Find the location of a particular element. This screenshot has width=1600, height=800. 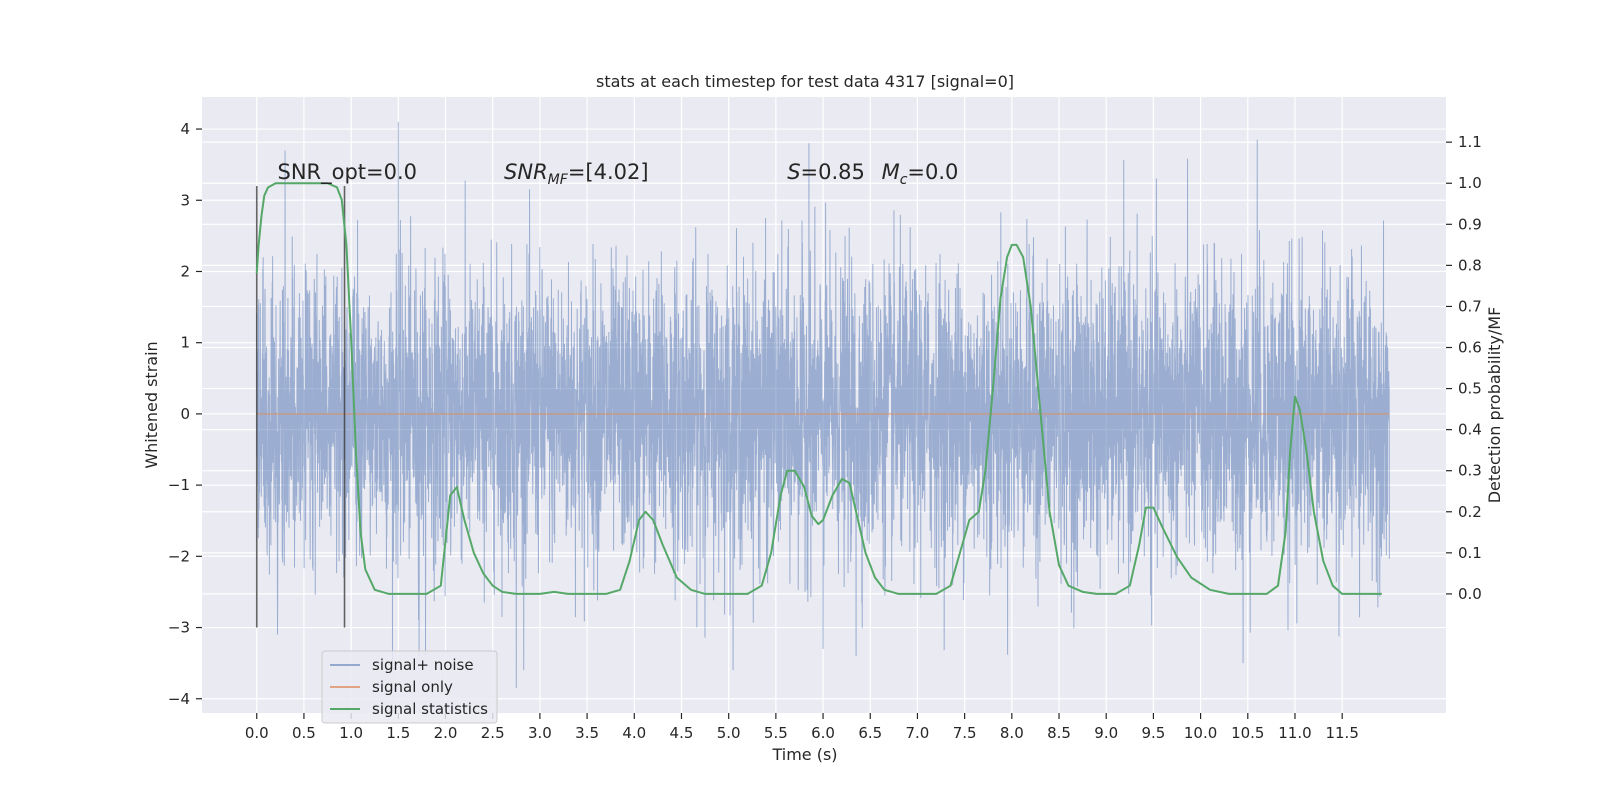

annotation-part: =[4.02] is located at coordinates (608, 172).